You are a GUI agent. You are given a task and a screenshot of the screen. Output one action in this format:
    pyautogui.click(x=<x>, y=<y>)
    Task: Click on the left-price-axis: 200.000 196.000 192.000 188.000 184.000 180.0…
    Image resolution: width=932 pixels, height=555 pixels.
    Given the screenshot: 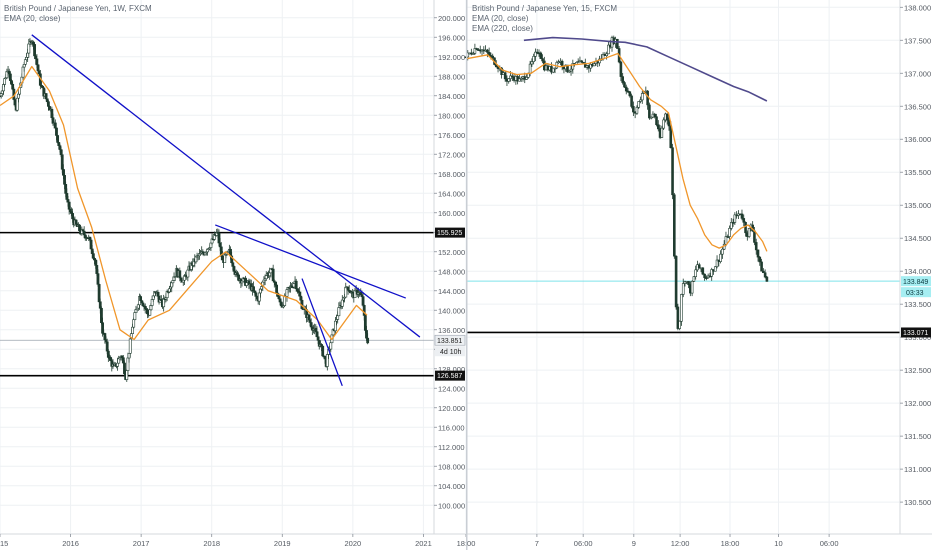 What is the action you would take?
    pyautogui.click(x=449, y=267)
    